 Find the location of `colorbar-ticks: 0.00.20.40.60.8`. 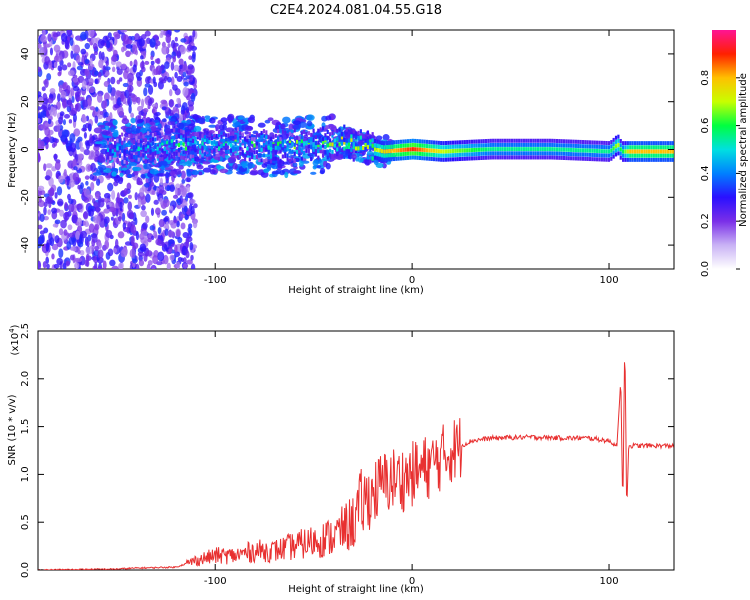

colorbar-ticks: 0.00.20.40.60.8 is located at coordinates (720, 173).